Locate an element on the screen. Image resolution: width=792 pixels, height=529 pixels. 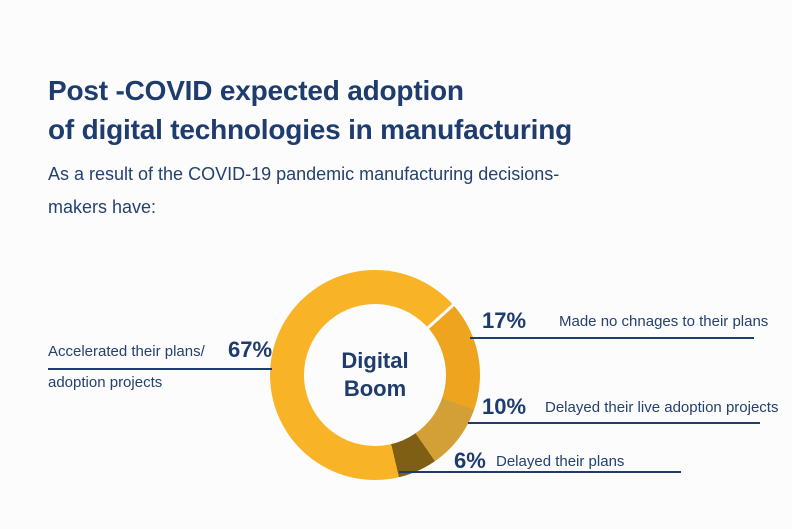
title-line-1: Post -COVID expected adoption is located at coordinates (256, 90).